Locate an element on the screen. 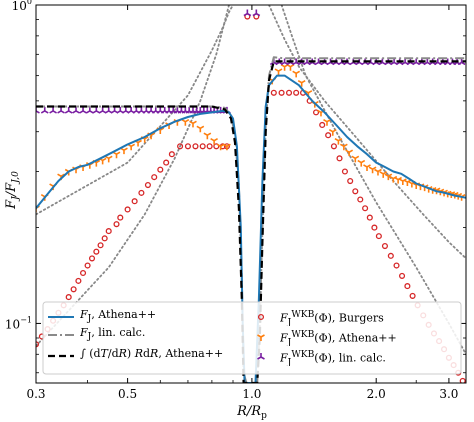  legend-label: 𝐹JWKB(Φ), lin. calc. is located at coordinates (333, 357).